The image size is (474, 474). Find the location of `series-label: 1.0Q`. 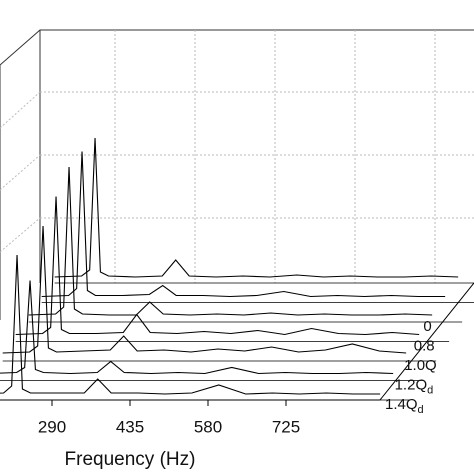

series-label: 1.0Q is located at coordinates (420, 365).